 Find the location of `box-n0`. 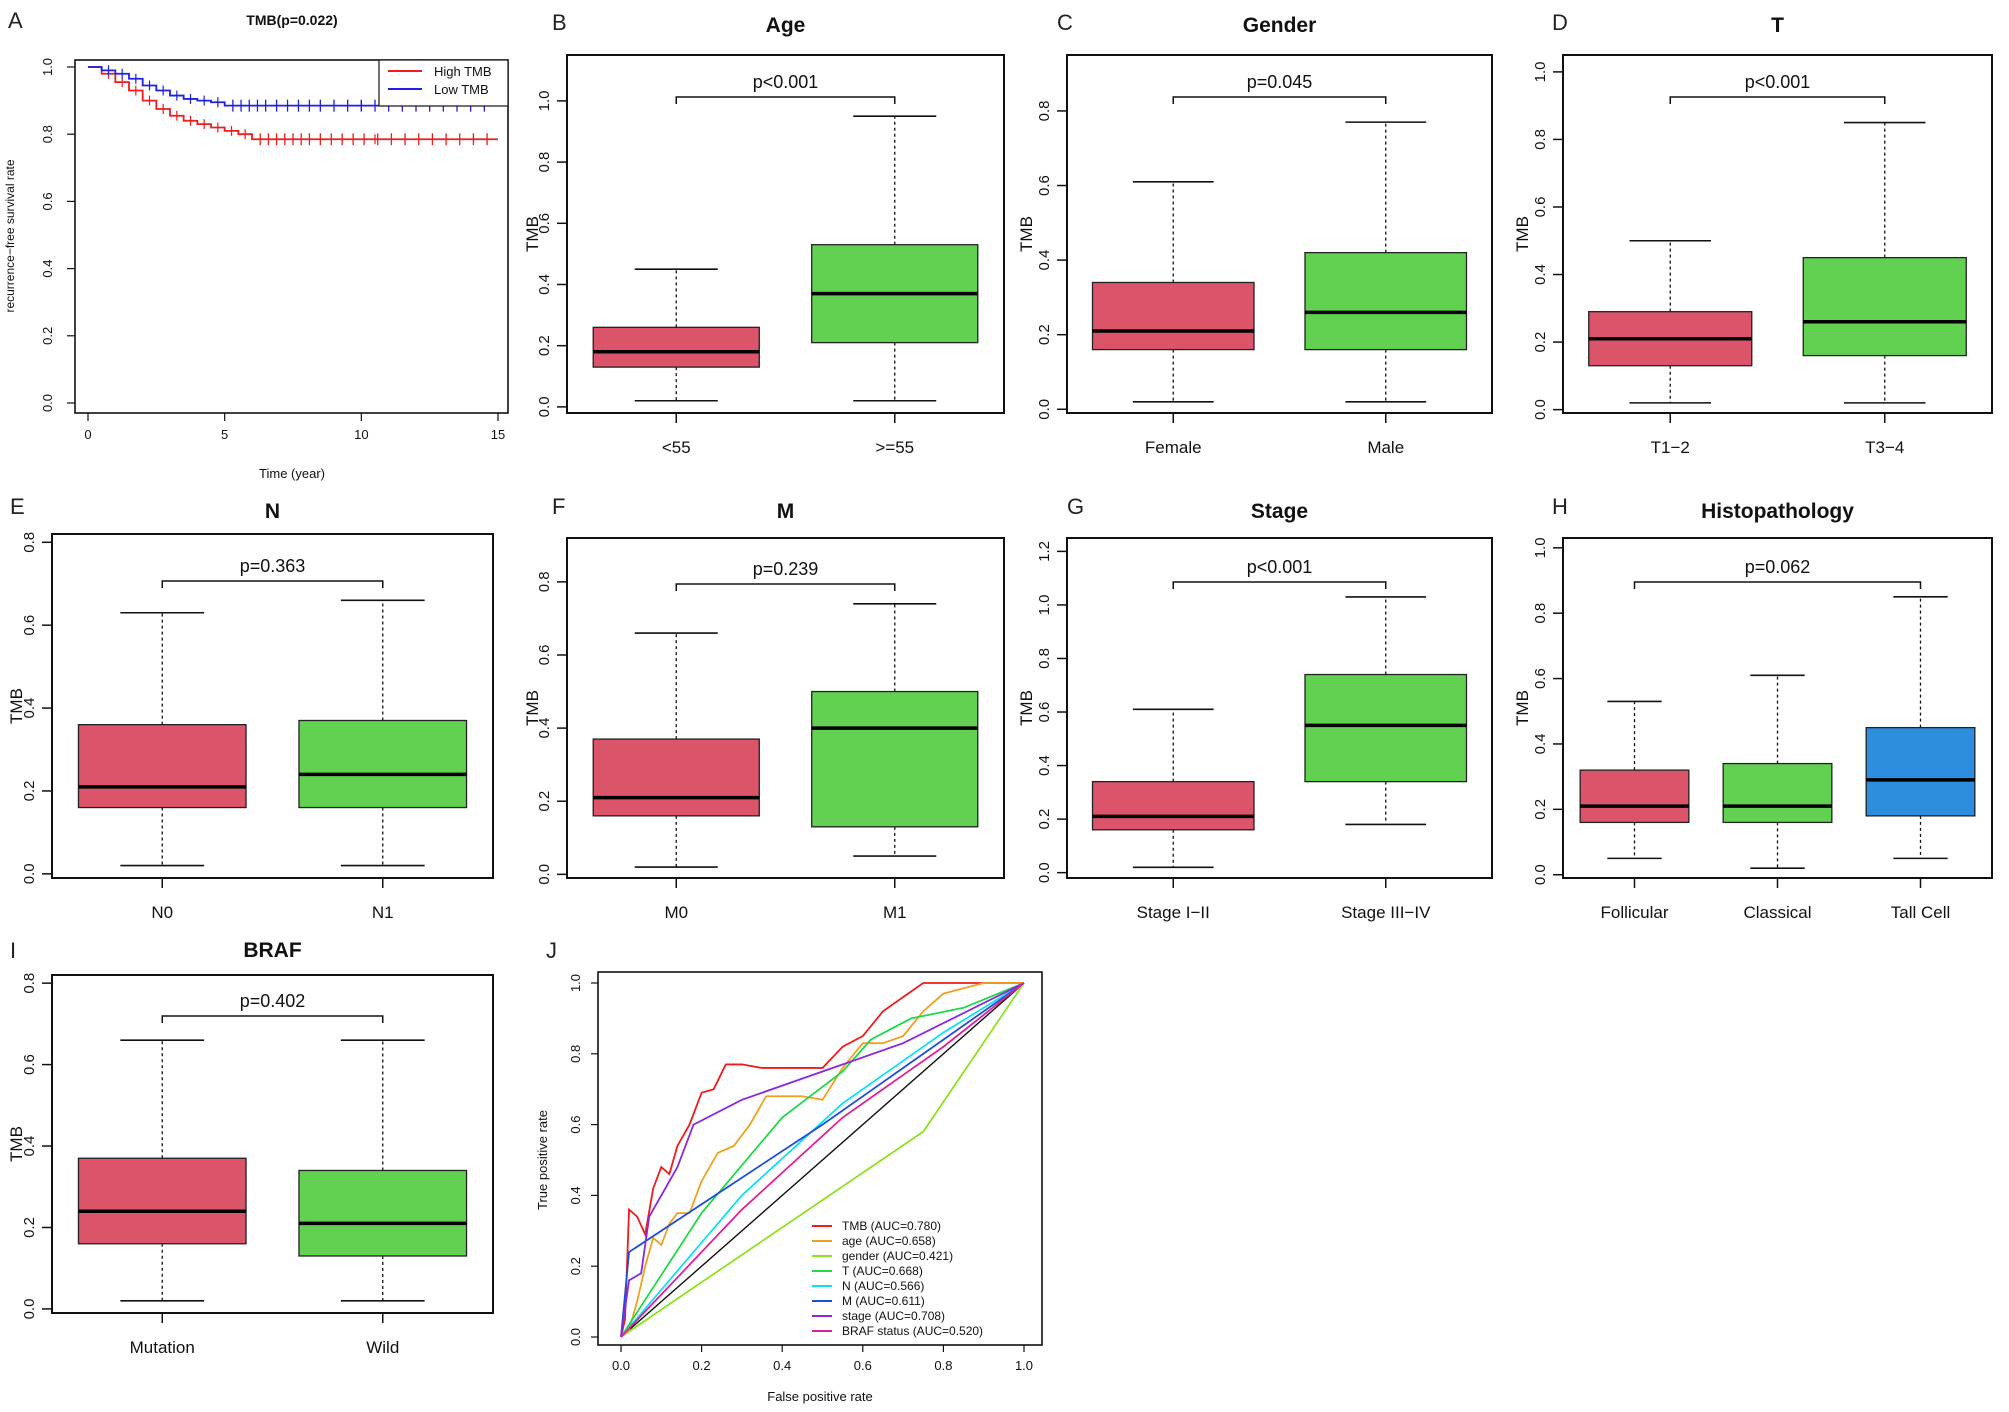

box-n0 is located at coordinates (162, 766).